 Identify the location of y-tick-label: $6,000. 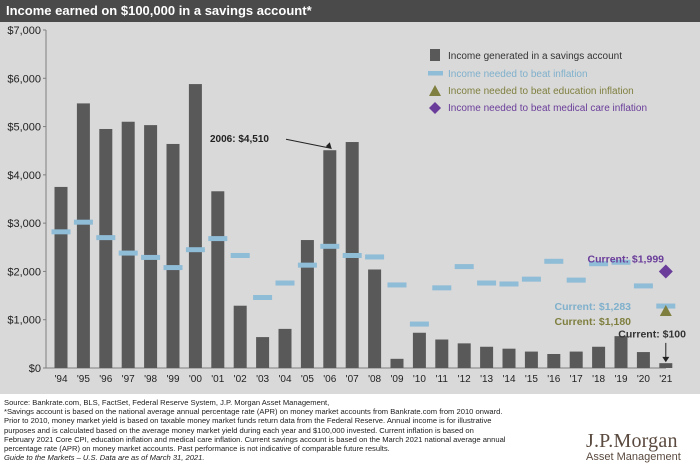
(24, 79).